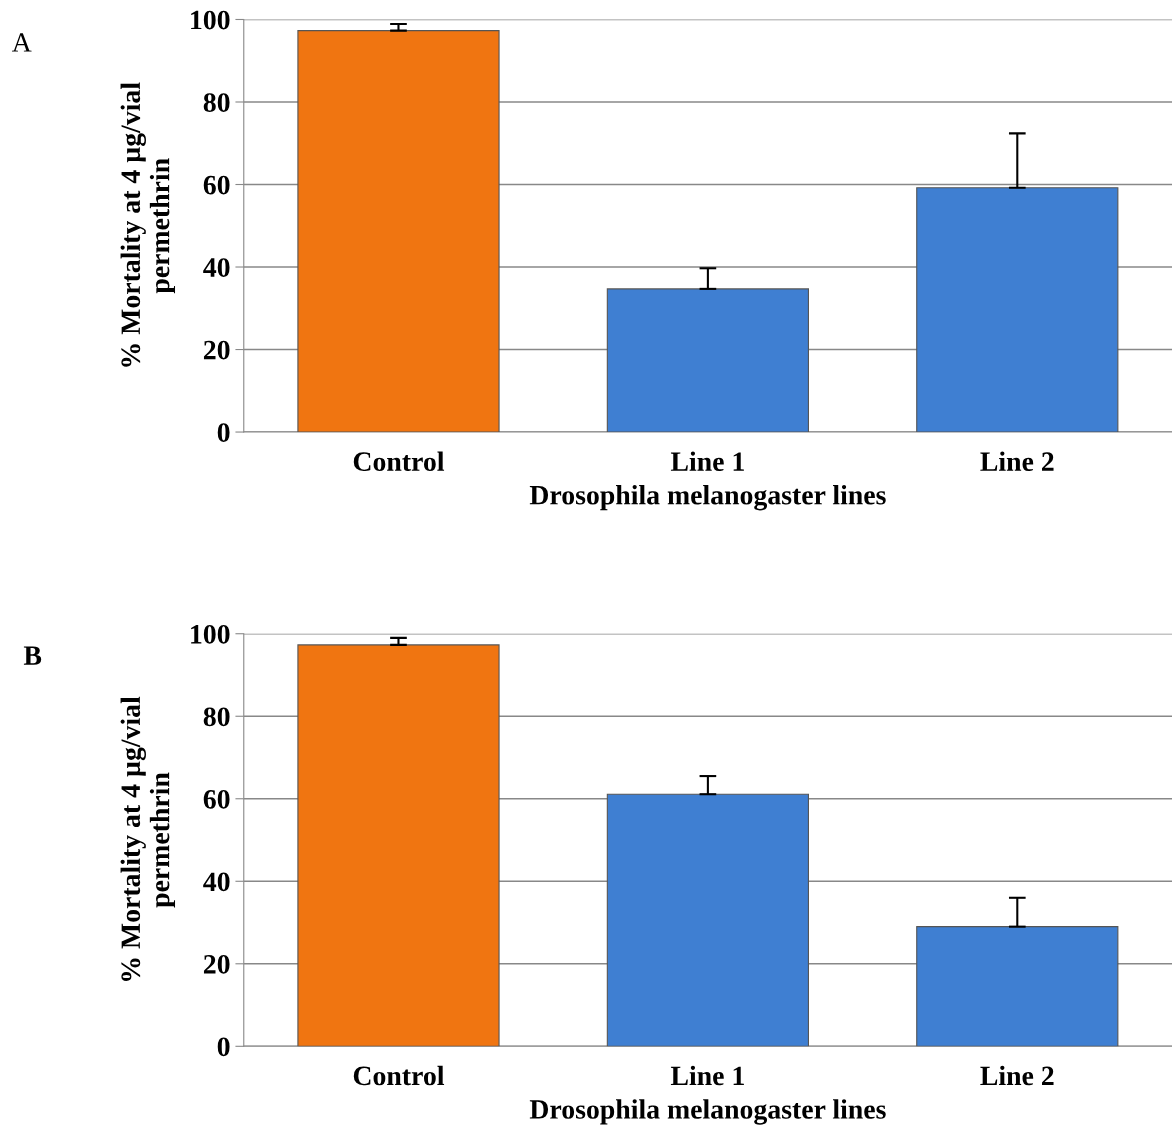 The width and height of the screenshot is (1172, 1146). Describe the element at coordinates (21, 42) in the screenshot. I see `text: A` at that location.